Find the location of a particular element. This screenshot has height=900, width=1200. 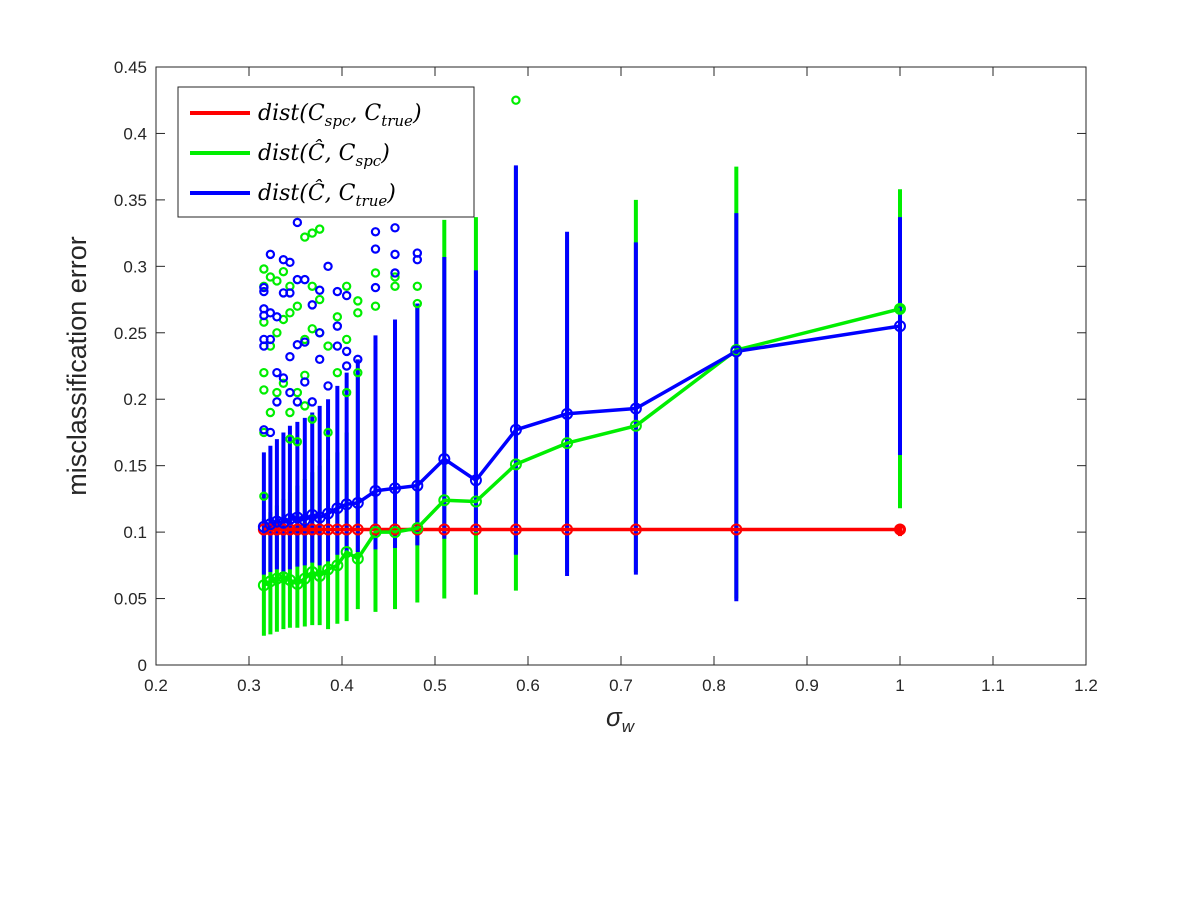

x-tick-label: 1 is located at coordinates (899, 685).